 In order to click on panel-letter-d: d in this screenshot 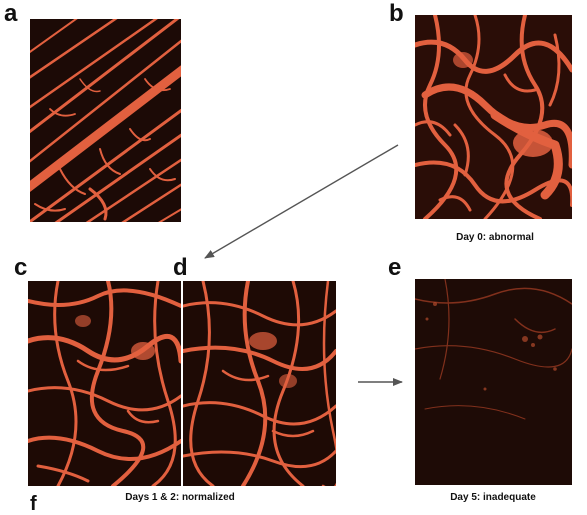, I will do `click(180, 267)`.